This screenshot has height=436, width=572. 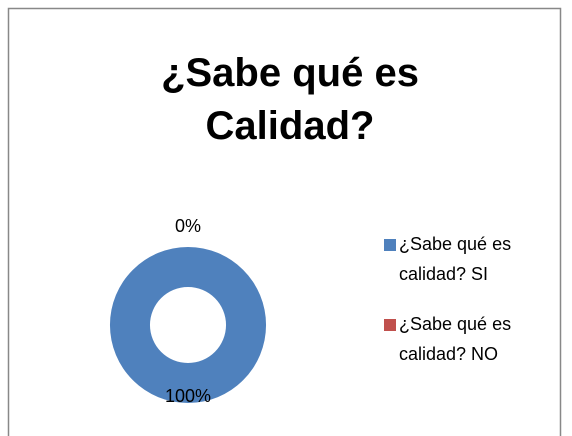 I want to click on data-label: 0%, so click(x=188, y=226).